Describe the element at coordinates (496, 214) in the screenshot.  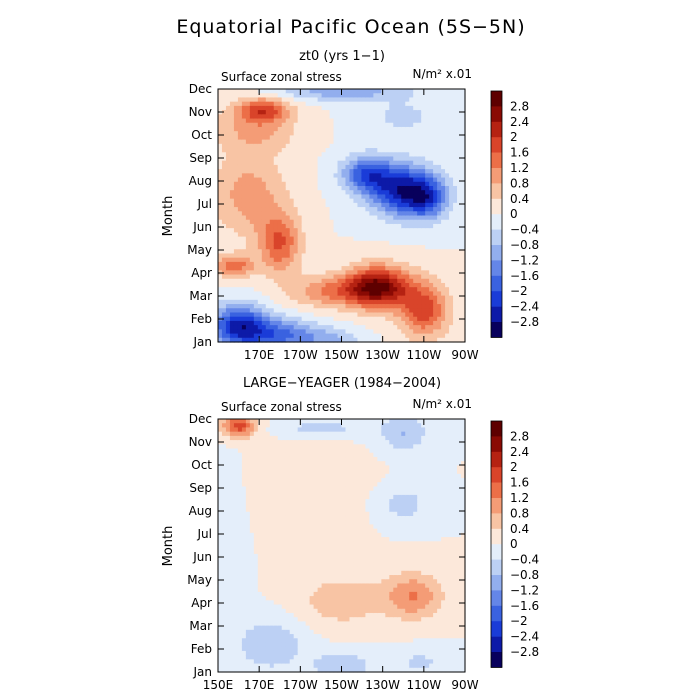
I see `colorbar-frame` at that location.